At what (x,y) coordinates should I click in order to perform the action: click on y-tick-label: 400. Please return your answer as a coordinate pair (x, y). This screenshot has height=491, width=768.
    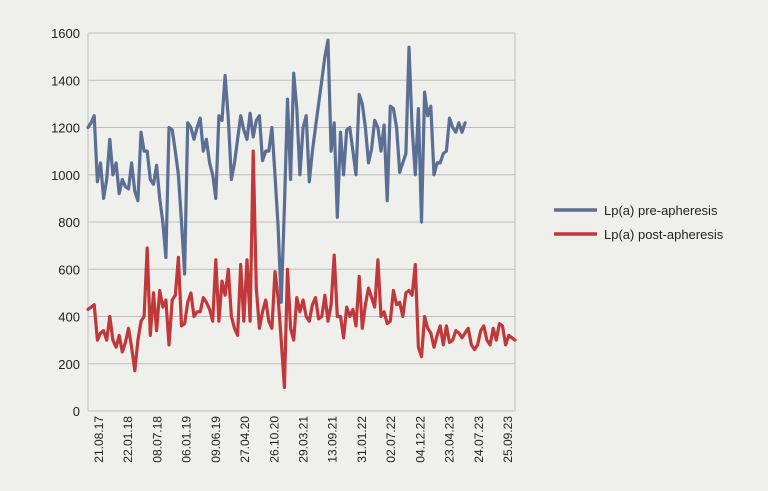
    Looking at the image, I should click on (69, 317).